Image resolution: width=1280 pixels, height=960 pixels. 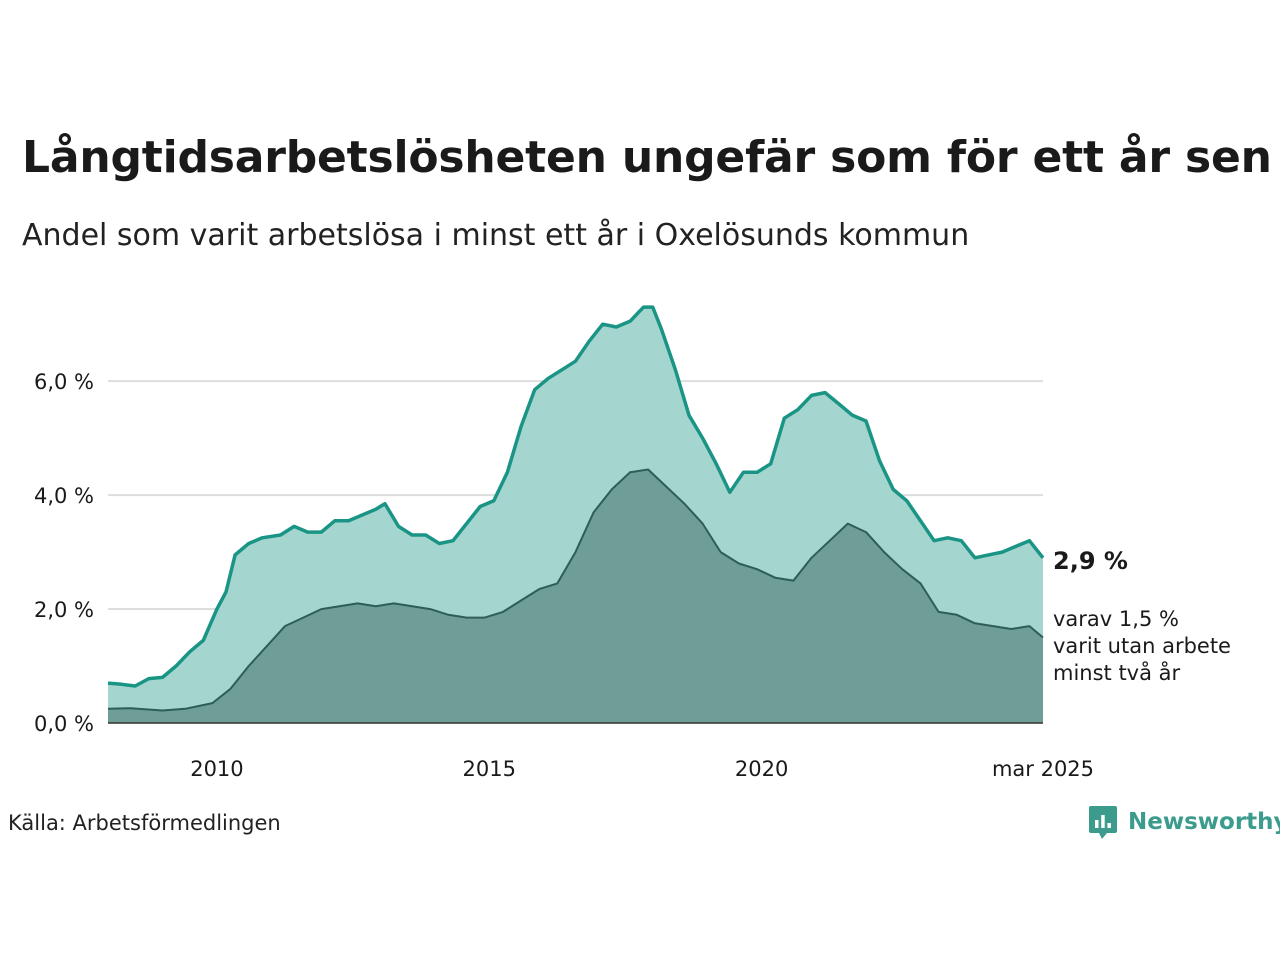 What do you see at coordinates (144, 823) in the screenshot?
I see `source-note: Källa: Arbetsförmedlingen` at bounding box center [144, 823].